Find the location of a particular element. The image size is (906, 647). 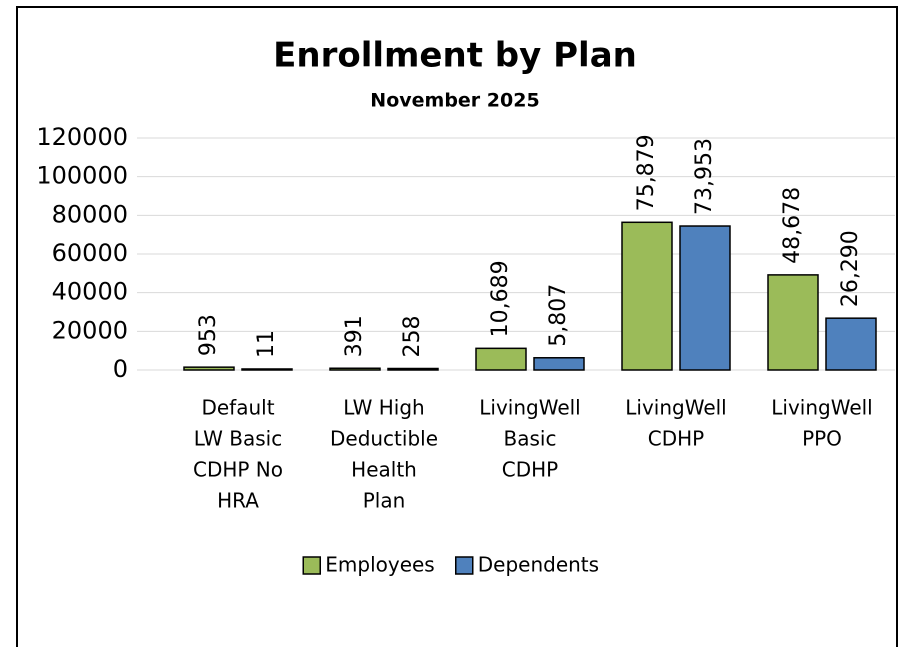

y-tick-label: 20000 is located at coordinates (90, 330).